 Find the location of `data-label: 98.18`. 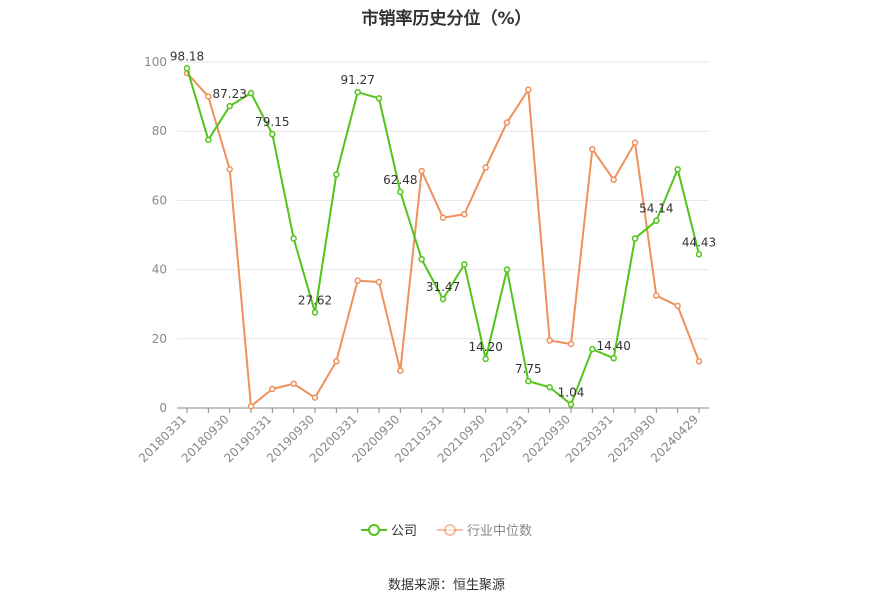

data-label: 98.18 is located at coordinates (187, 56).